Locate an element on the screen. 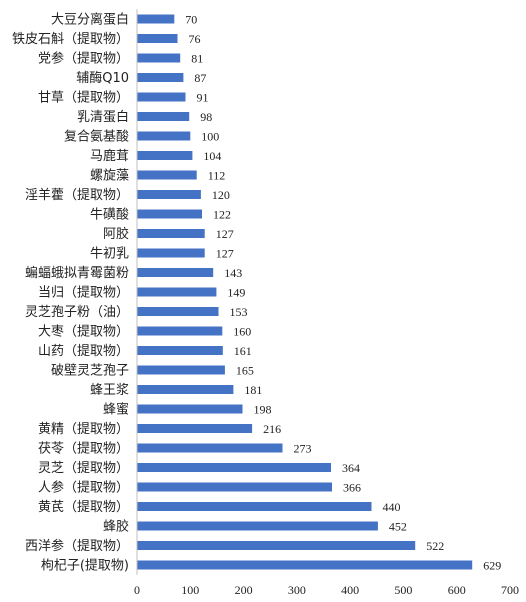  x-tick-label-300: 300 is located at coordinates (297, 590).